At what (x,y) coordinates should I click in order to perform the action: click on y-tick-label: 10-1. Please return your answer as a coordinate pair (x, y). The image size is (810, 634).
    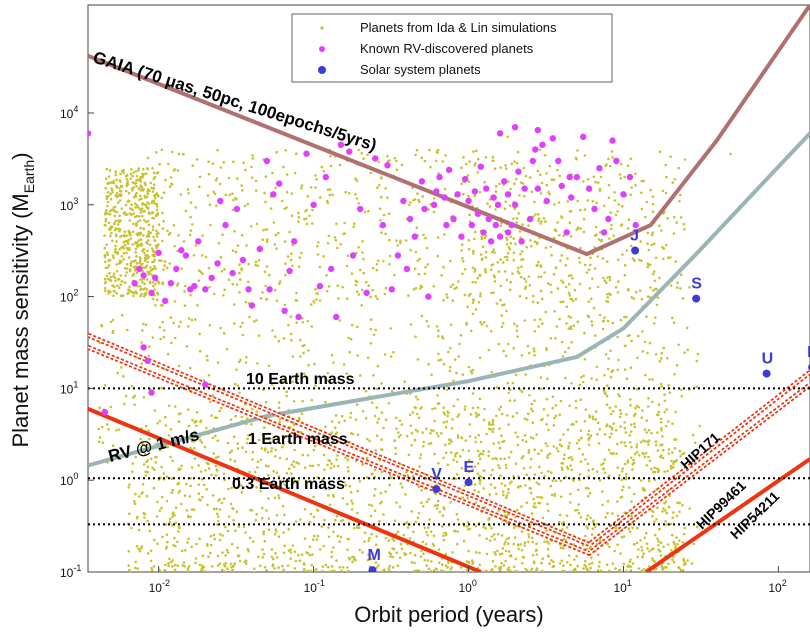
    Looking at the image, I should click on (70, 571).